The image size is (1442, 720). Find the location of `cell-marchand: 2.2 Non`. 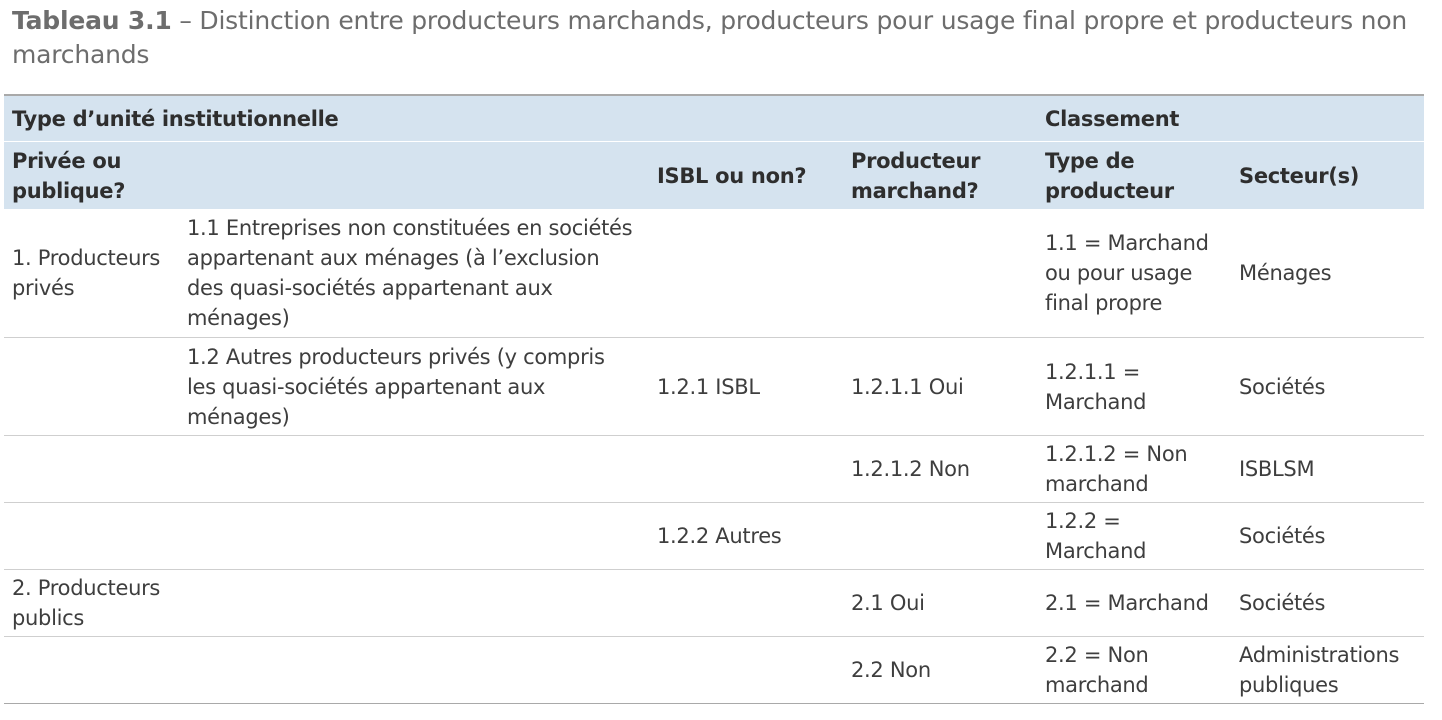

cell-marchand: 2.2 Non is located at coordinates (940, 670).